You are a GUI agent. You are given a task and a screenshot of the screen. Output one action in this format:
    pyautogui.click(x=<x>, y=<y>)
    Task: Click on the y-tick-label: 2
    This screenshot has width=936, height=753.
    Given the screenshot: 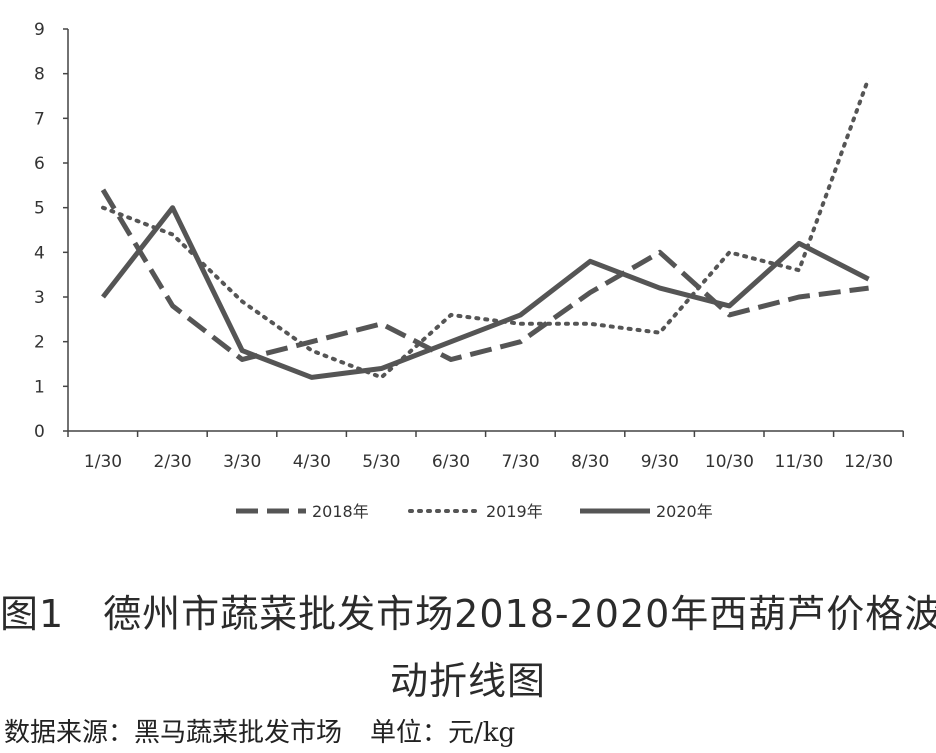 What is the action you would take?
    pyautogui.click(x=39, y=343)
    